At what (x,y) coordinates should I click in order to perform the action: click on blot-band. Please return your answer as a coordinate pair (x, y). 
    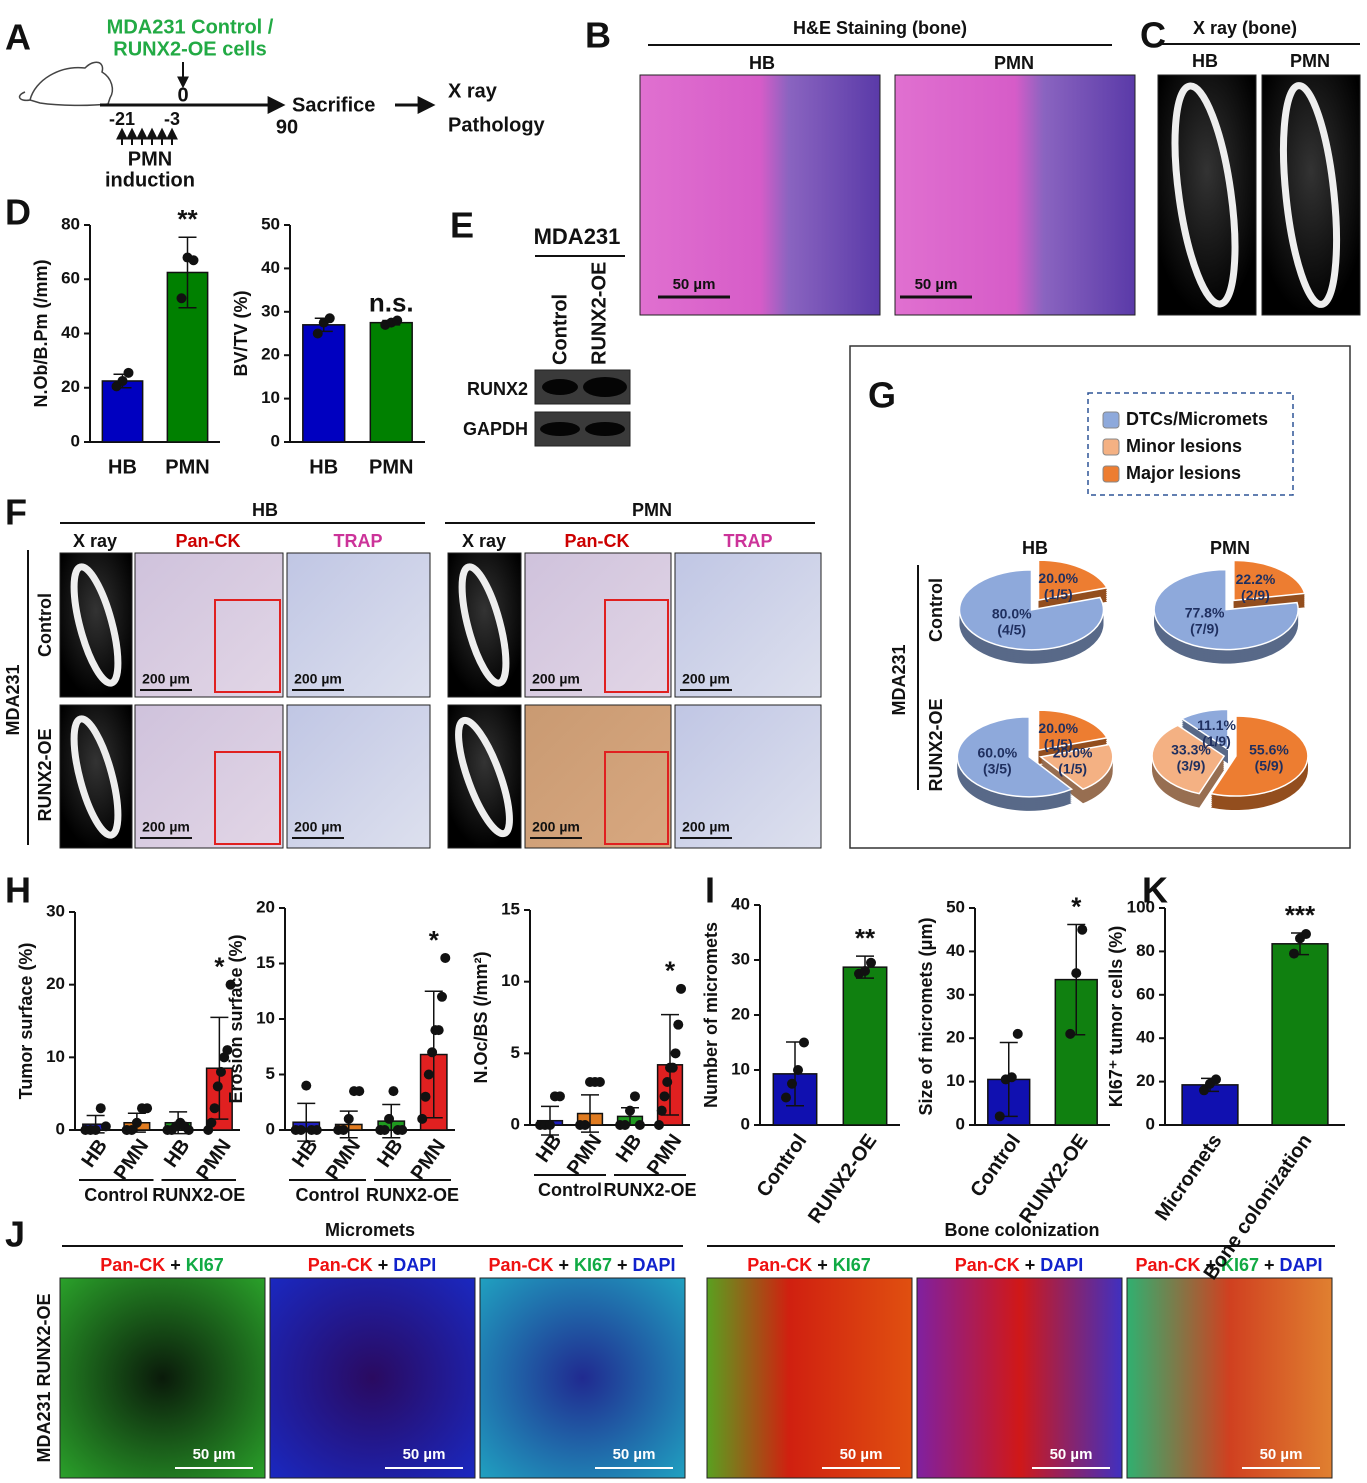
    Looking at the image, I should click on (605, 429).